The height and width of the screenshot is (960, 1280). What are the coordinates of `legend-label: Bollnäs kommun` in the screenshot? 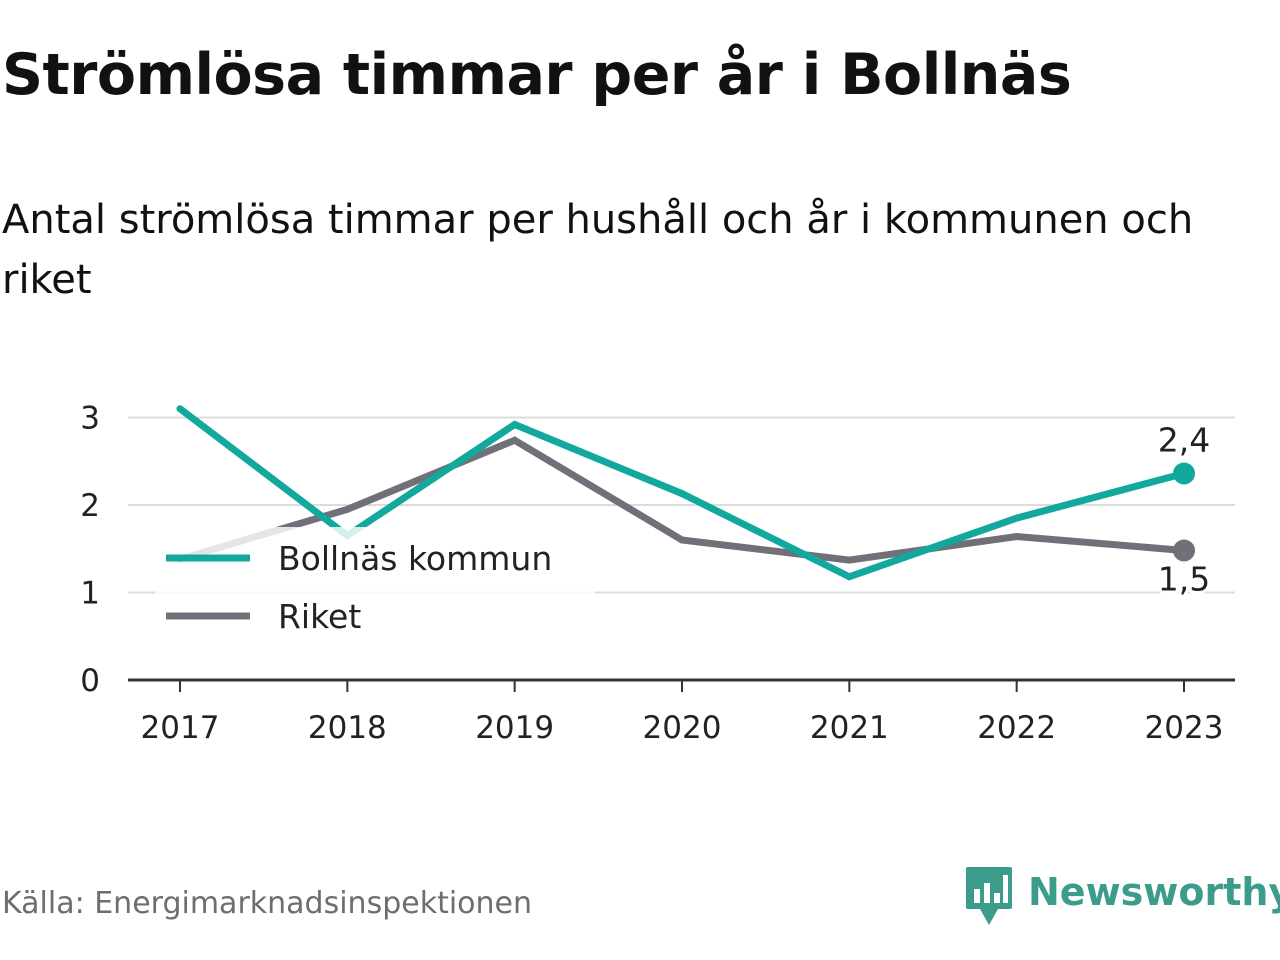 It's located at (415, 558).